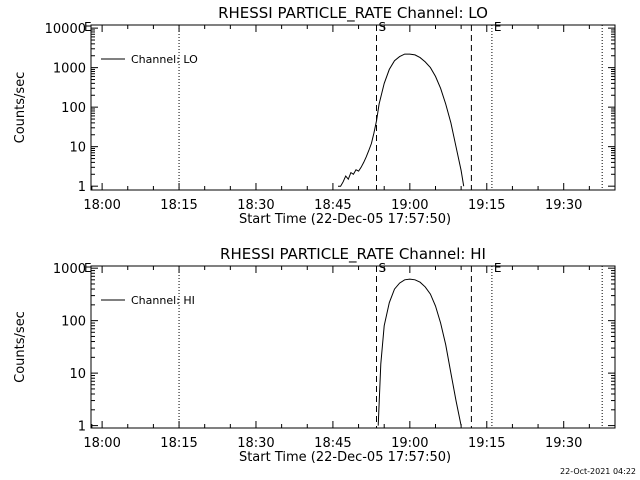  I want to click on chart-title: RHESSI PARTICLE_RATE Channel: HI, so click(353, 254).